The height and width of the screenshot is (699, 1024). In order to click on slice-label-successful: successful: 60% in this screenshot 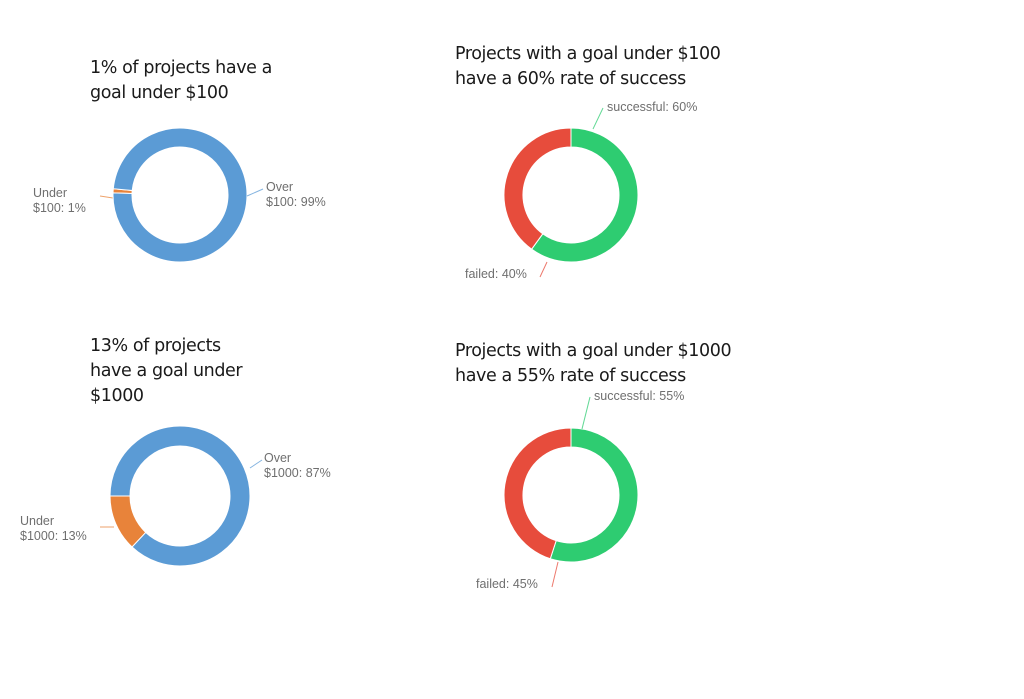, I will do `click(652, 107)`.